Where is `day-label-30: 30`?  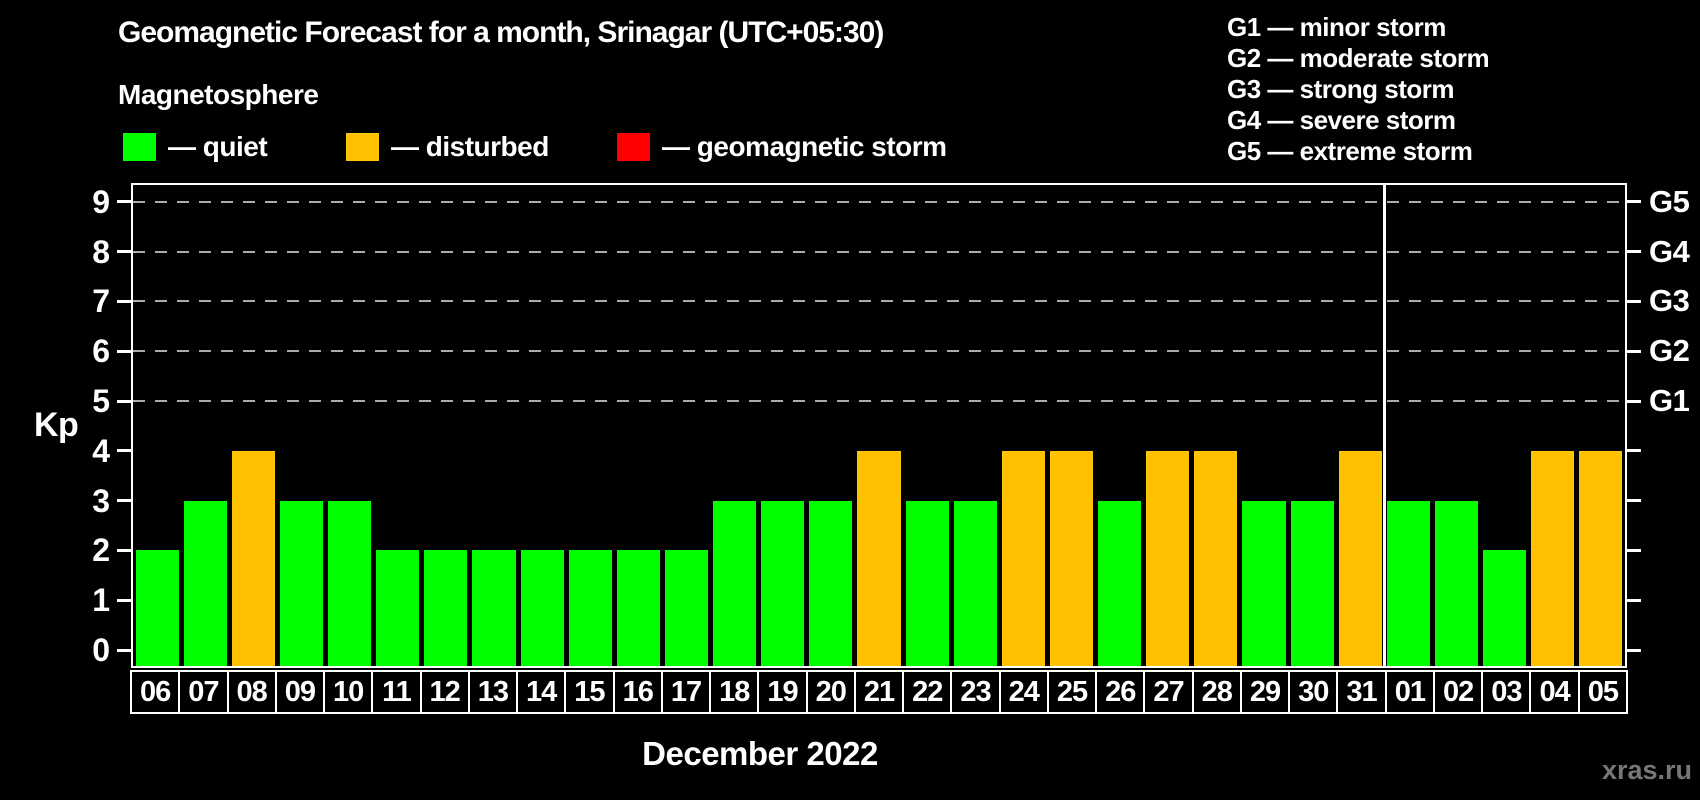
day-label-30: 30 is located at coordinates (1313, 692).